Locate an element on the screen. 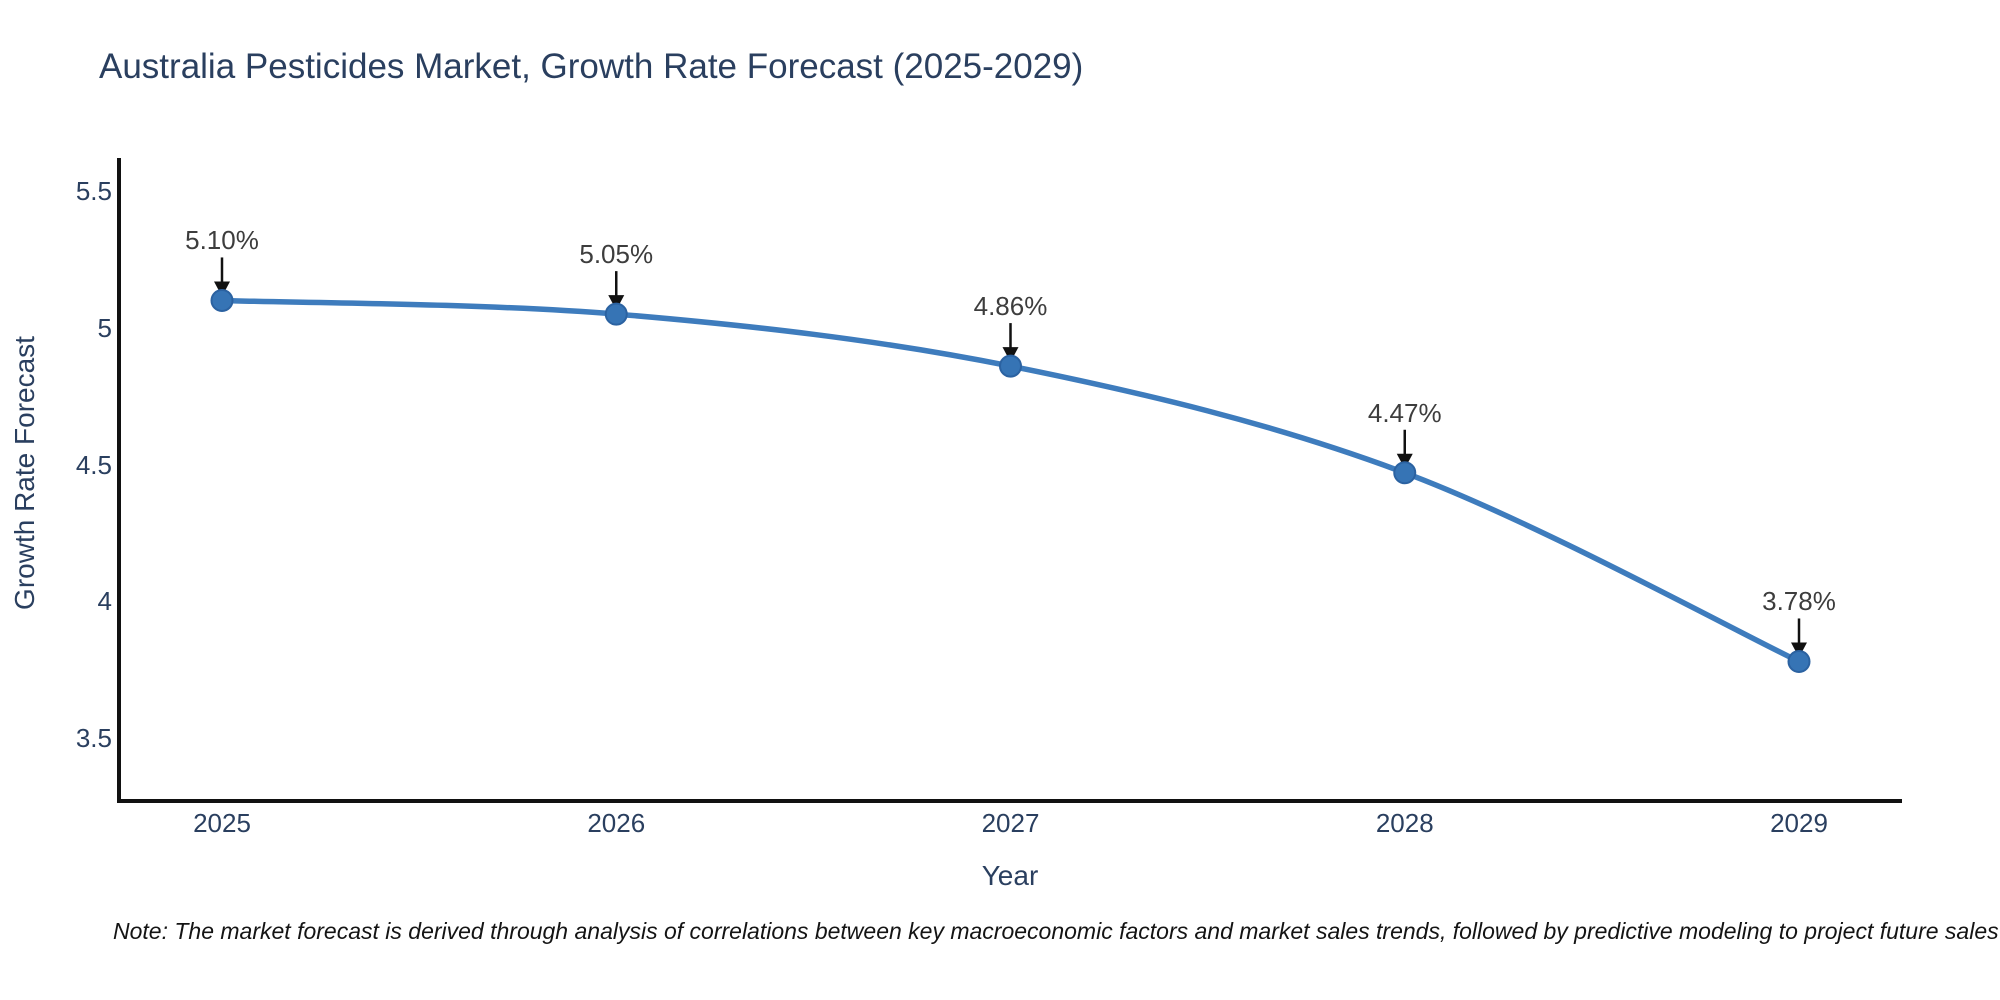  x-tick-label: 2027 is located at coordinates (1010, 823).